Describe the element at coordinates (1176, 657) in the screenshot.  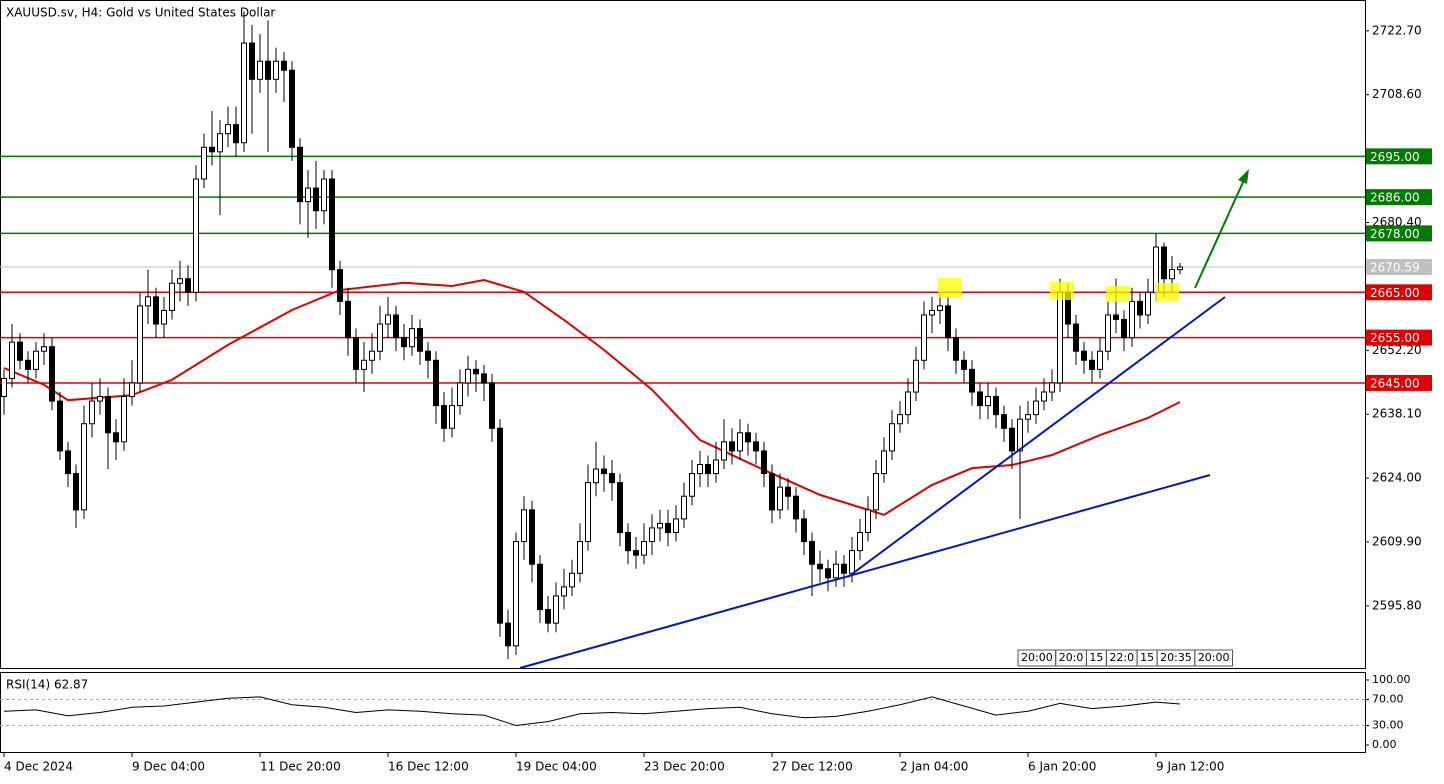
I see `time-marker: 20:35` at that location.